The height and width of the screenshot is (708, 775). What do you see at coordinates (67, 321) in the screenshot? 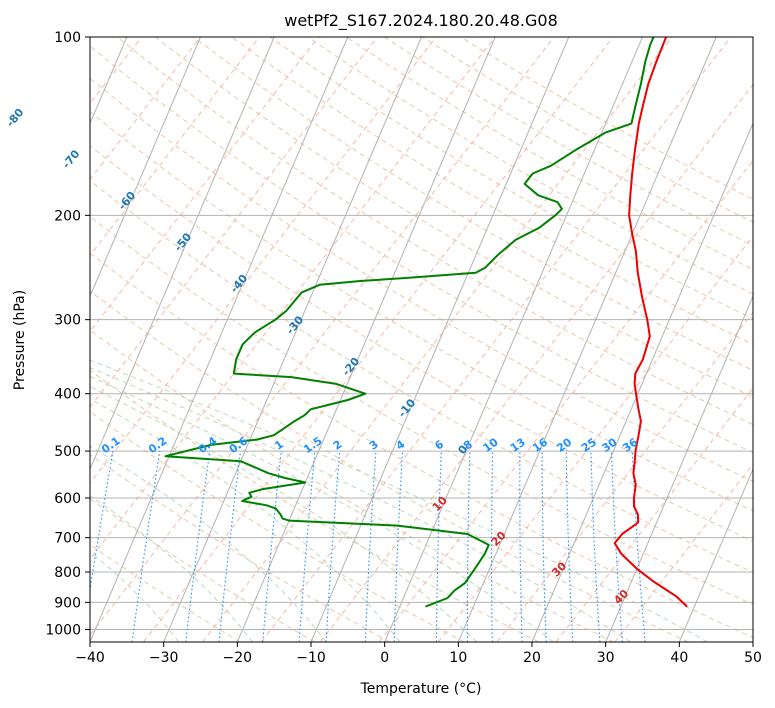
I see `y-tick-label: 300` at bounding box center [67, 321].